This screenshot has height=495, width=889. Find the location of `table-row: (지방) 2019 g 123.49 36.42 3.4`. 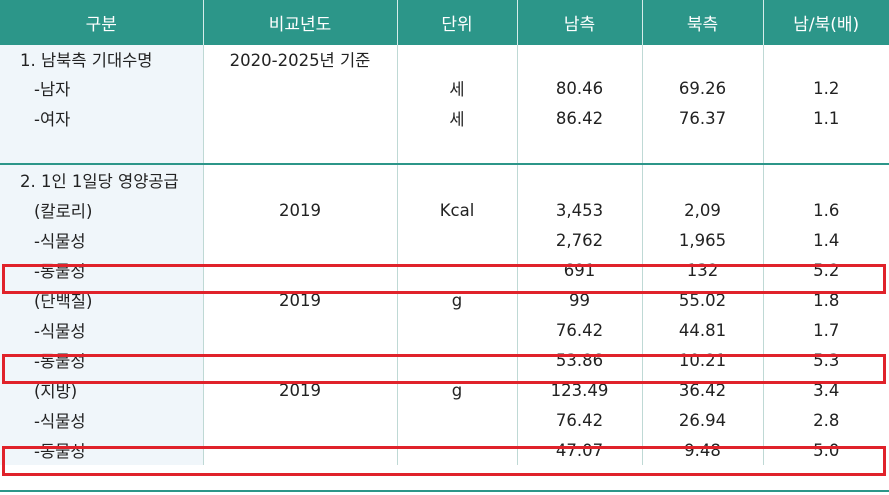

table-row: (지방) 2019 g 123.49 36.42 3.4 is located at coordinates (444, 390).